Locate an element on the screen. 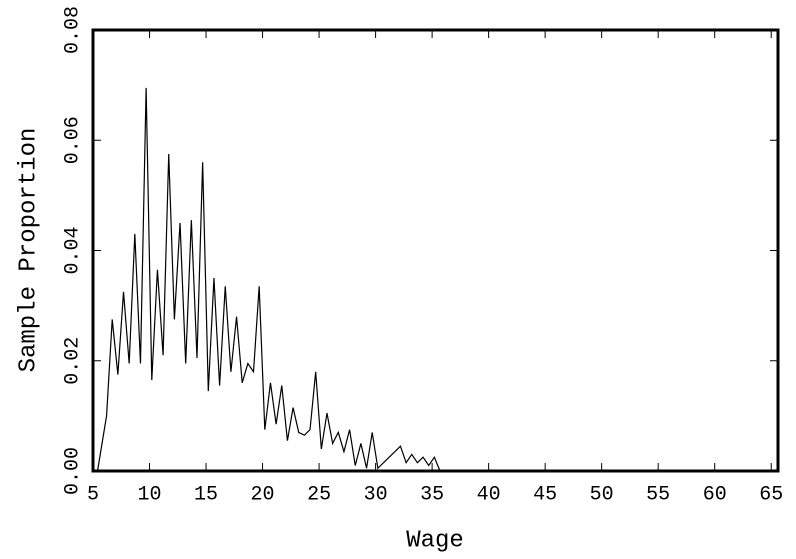 This screenshot has height=559, width=796. x-tick-label: 35 is located at coordinates (432, 494).